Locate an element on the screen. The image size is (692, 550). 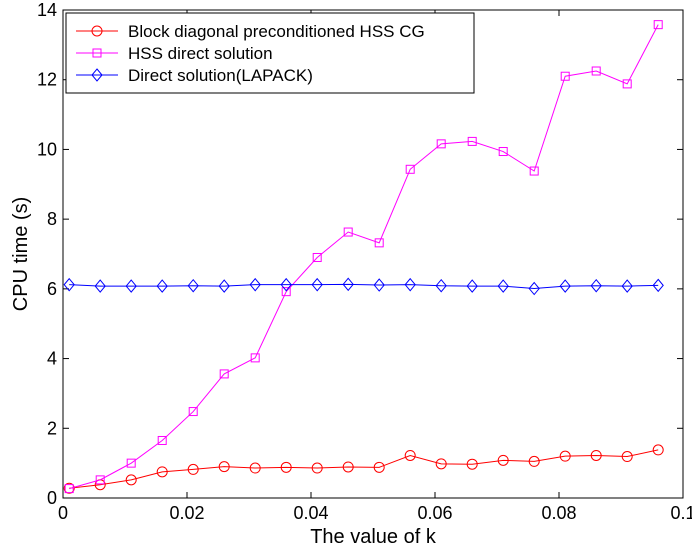
y-tick-label: 8 is located at coordinates (52, 219).